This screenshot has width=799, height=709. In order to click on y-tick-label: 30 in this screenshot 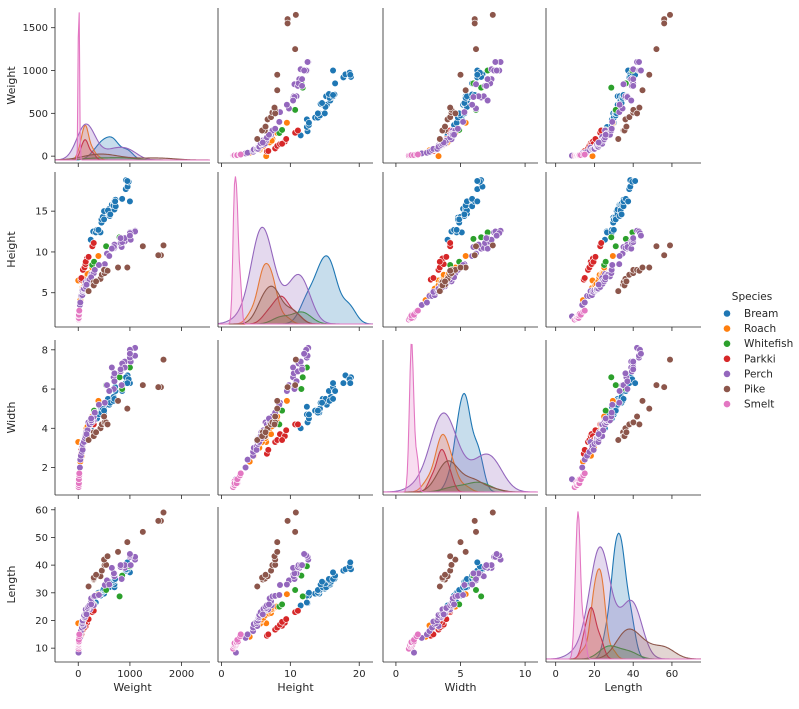, I will do `click(41, 593)`.